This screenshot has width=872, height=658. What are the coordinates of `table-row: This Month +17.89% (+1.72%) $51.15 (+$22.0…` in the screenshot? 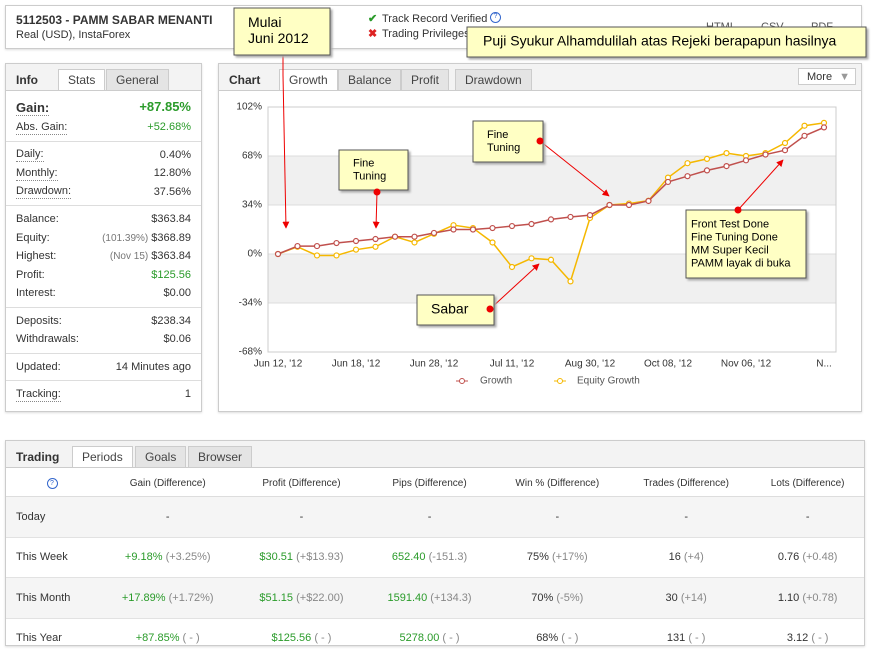 It's located at (435, 597).